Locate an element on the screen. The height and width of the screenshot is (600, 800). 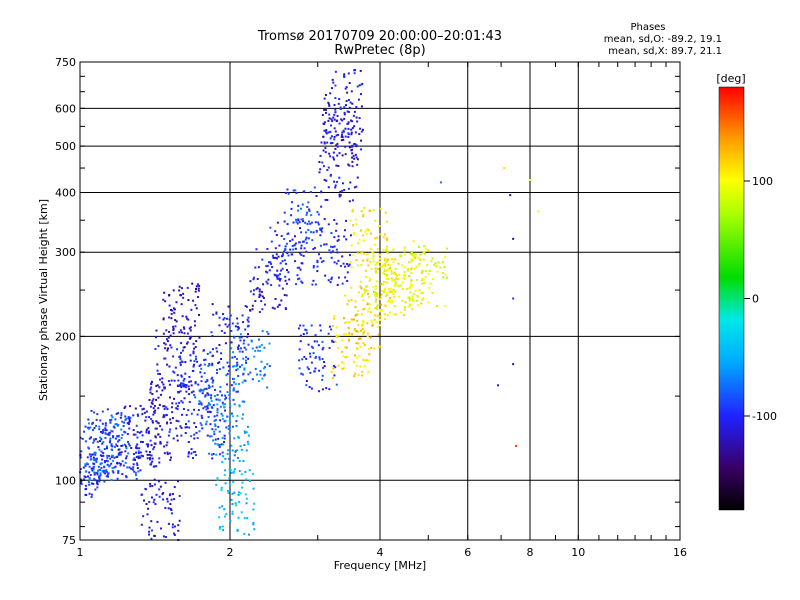
x-tick-label: 16 is located at coordinates (680, 552).